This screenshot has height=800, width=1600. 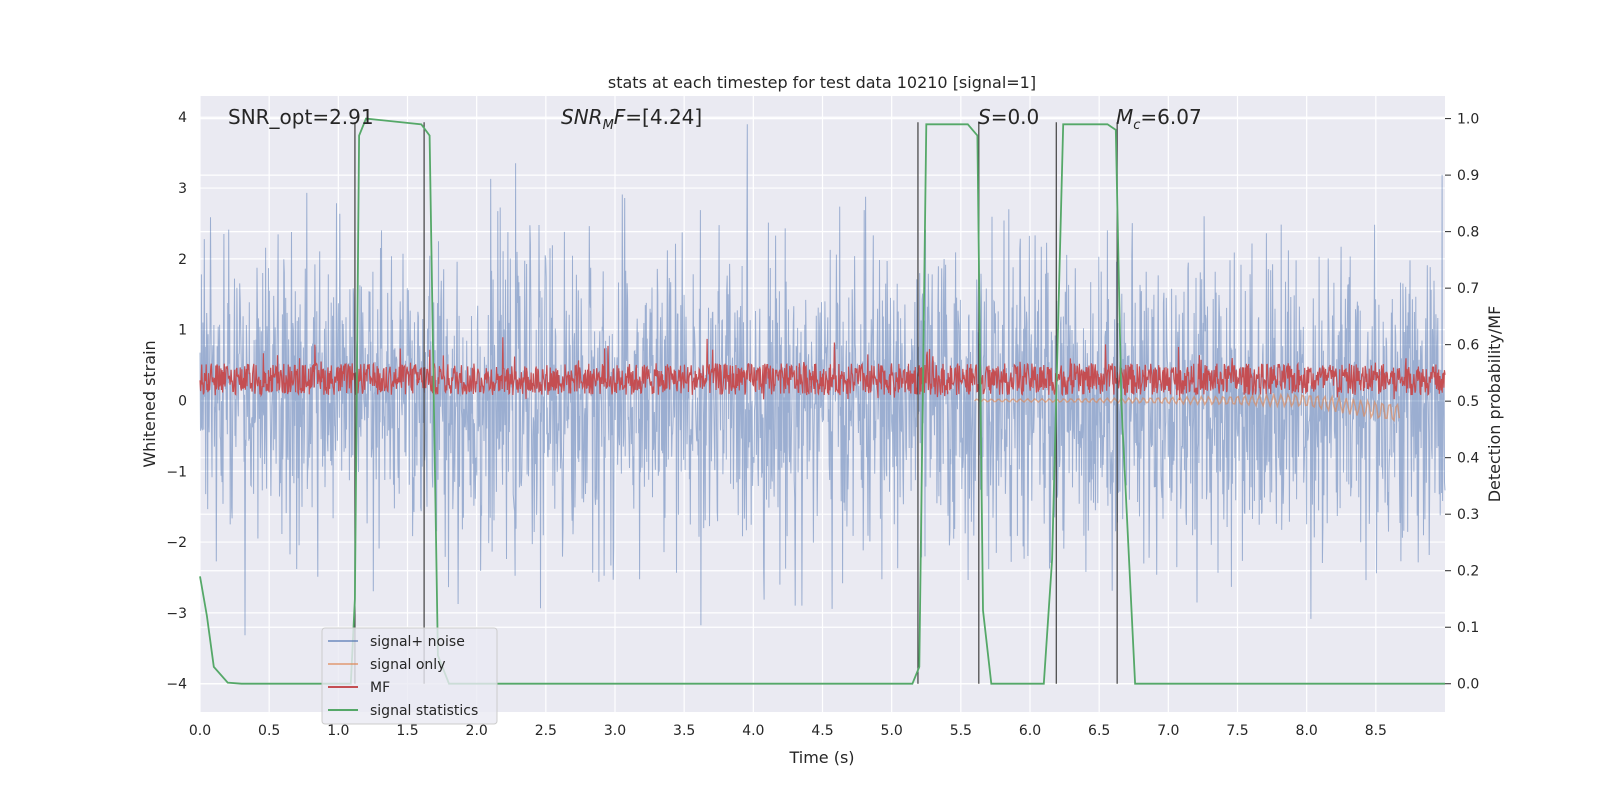 What do you see at coordinates (1468, 628) in the screenshot?
I see `y-tick-label-right: 0.1` at bounding box center [1468, 628].